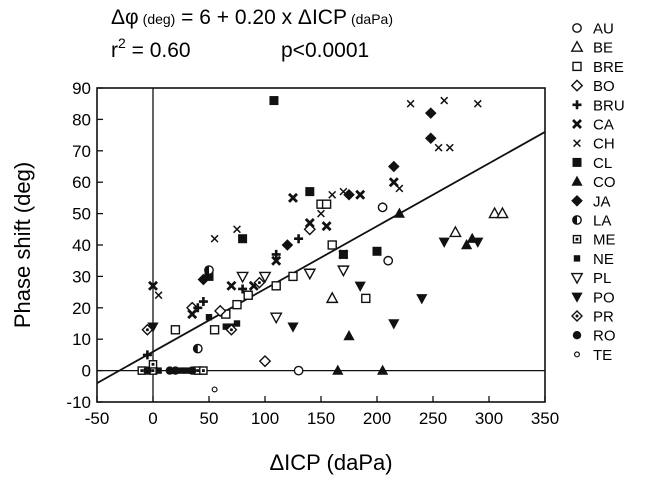 This screenshot has width=657, height=486. Describe the element at coordinates (603, 259) in the screenshot. I see `legend-label-ne: NE` at that location.